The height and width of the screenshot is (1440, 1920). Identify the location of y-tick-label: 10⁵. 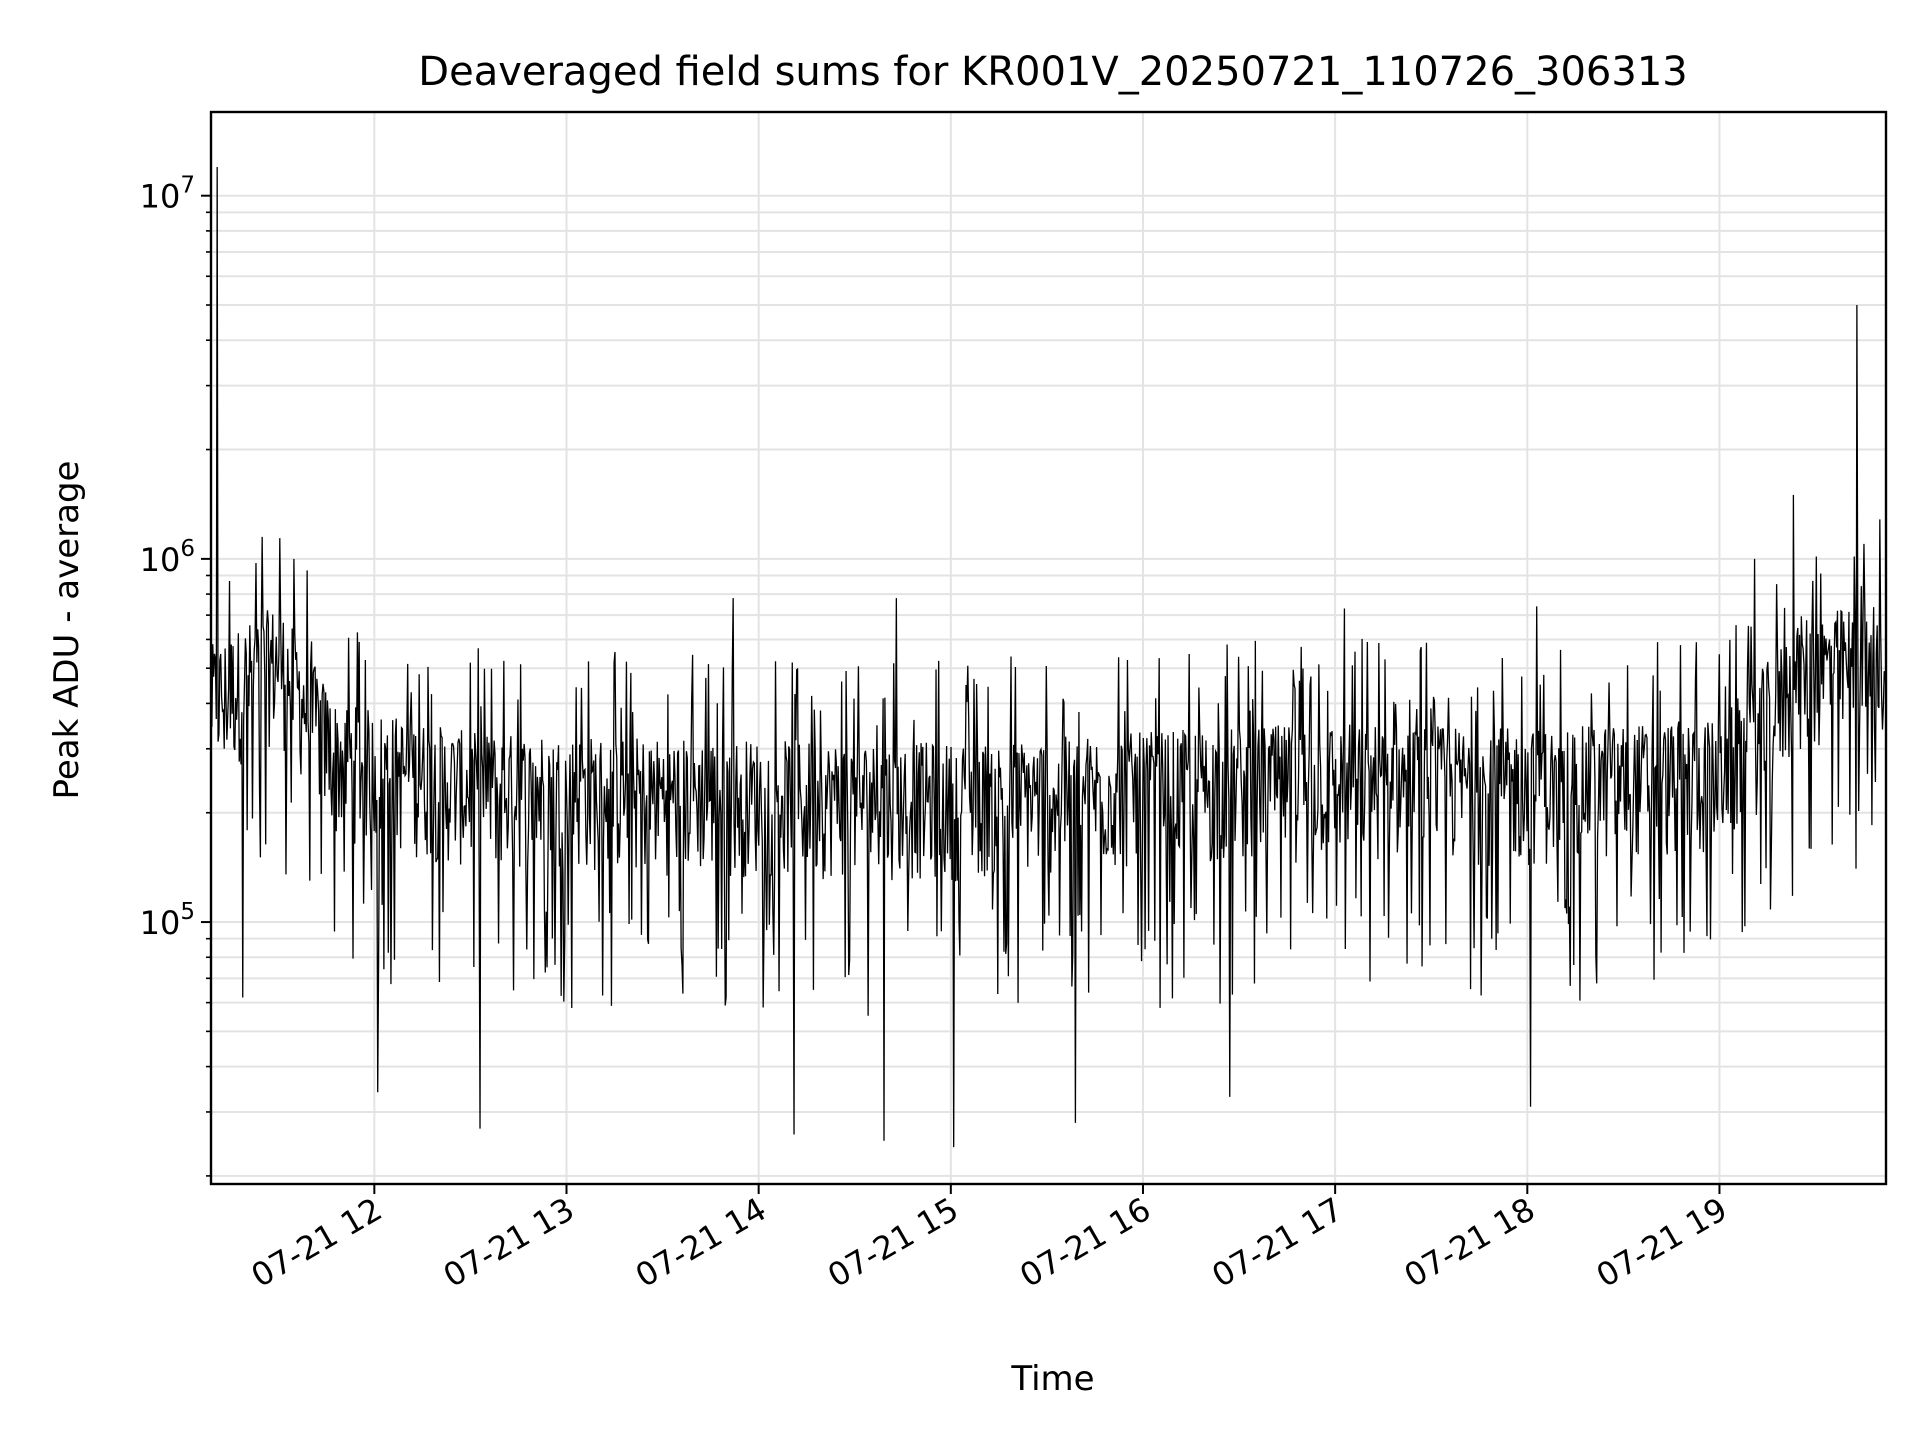
(167, 920).